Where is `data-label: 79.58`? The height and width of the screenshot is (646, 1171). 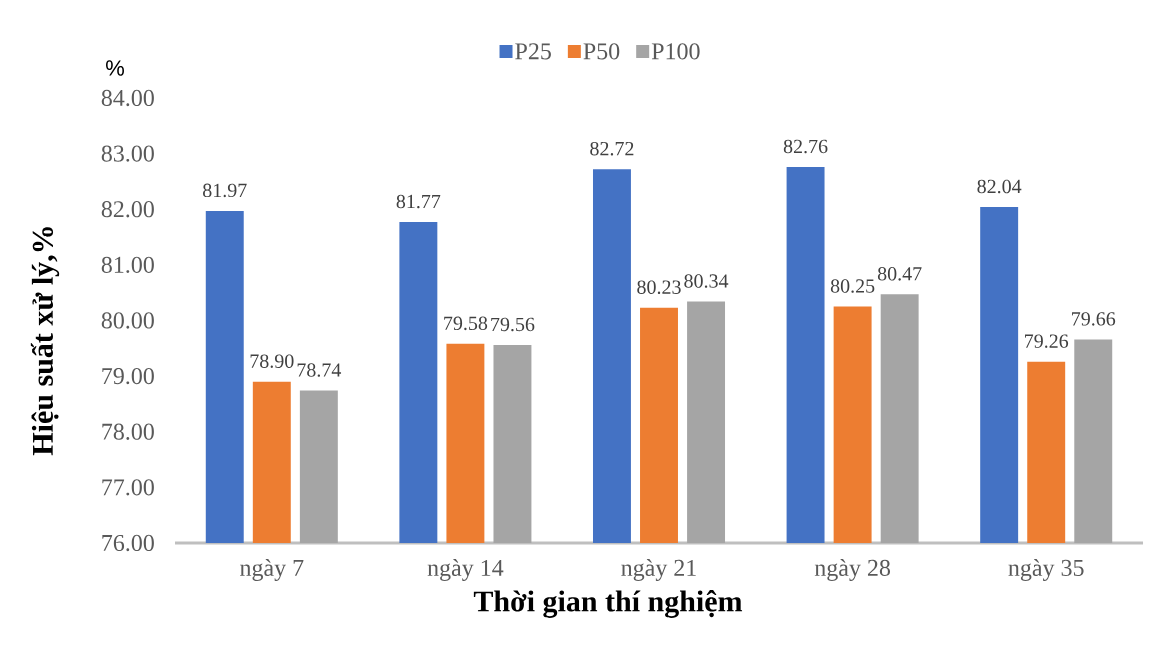 data-label: 79.58 is located at coordinates (466, 323).